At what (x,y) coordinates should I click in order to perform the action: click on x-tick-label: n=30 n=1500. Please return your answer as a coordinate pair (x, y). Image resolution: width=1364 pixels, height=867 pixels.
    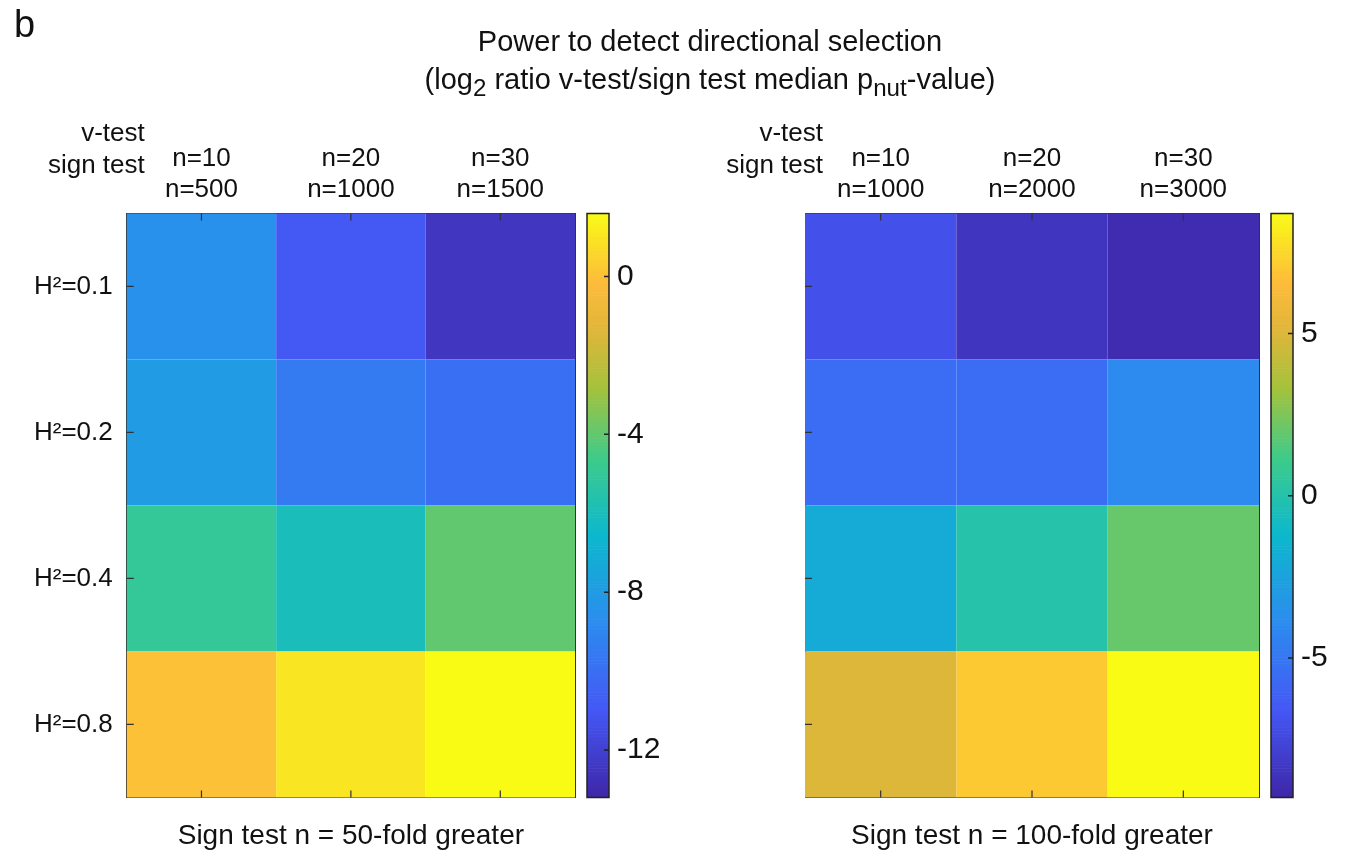
    Looking at the image, I should click on (500, 172).